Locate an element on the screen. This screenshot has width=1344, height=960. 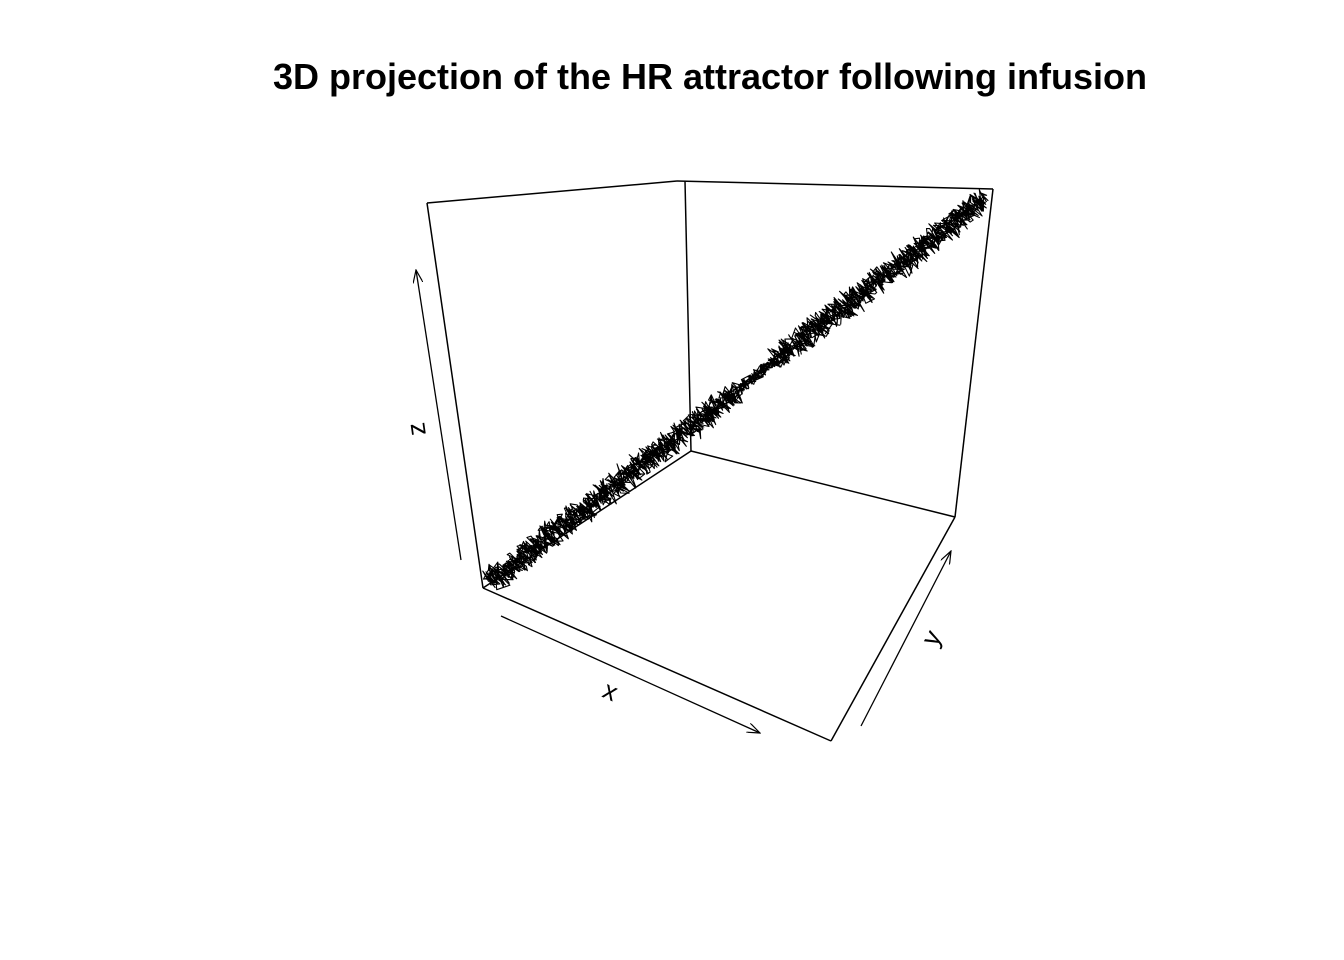
y-axis-label: y is located at coordinates (931, 638).